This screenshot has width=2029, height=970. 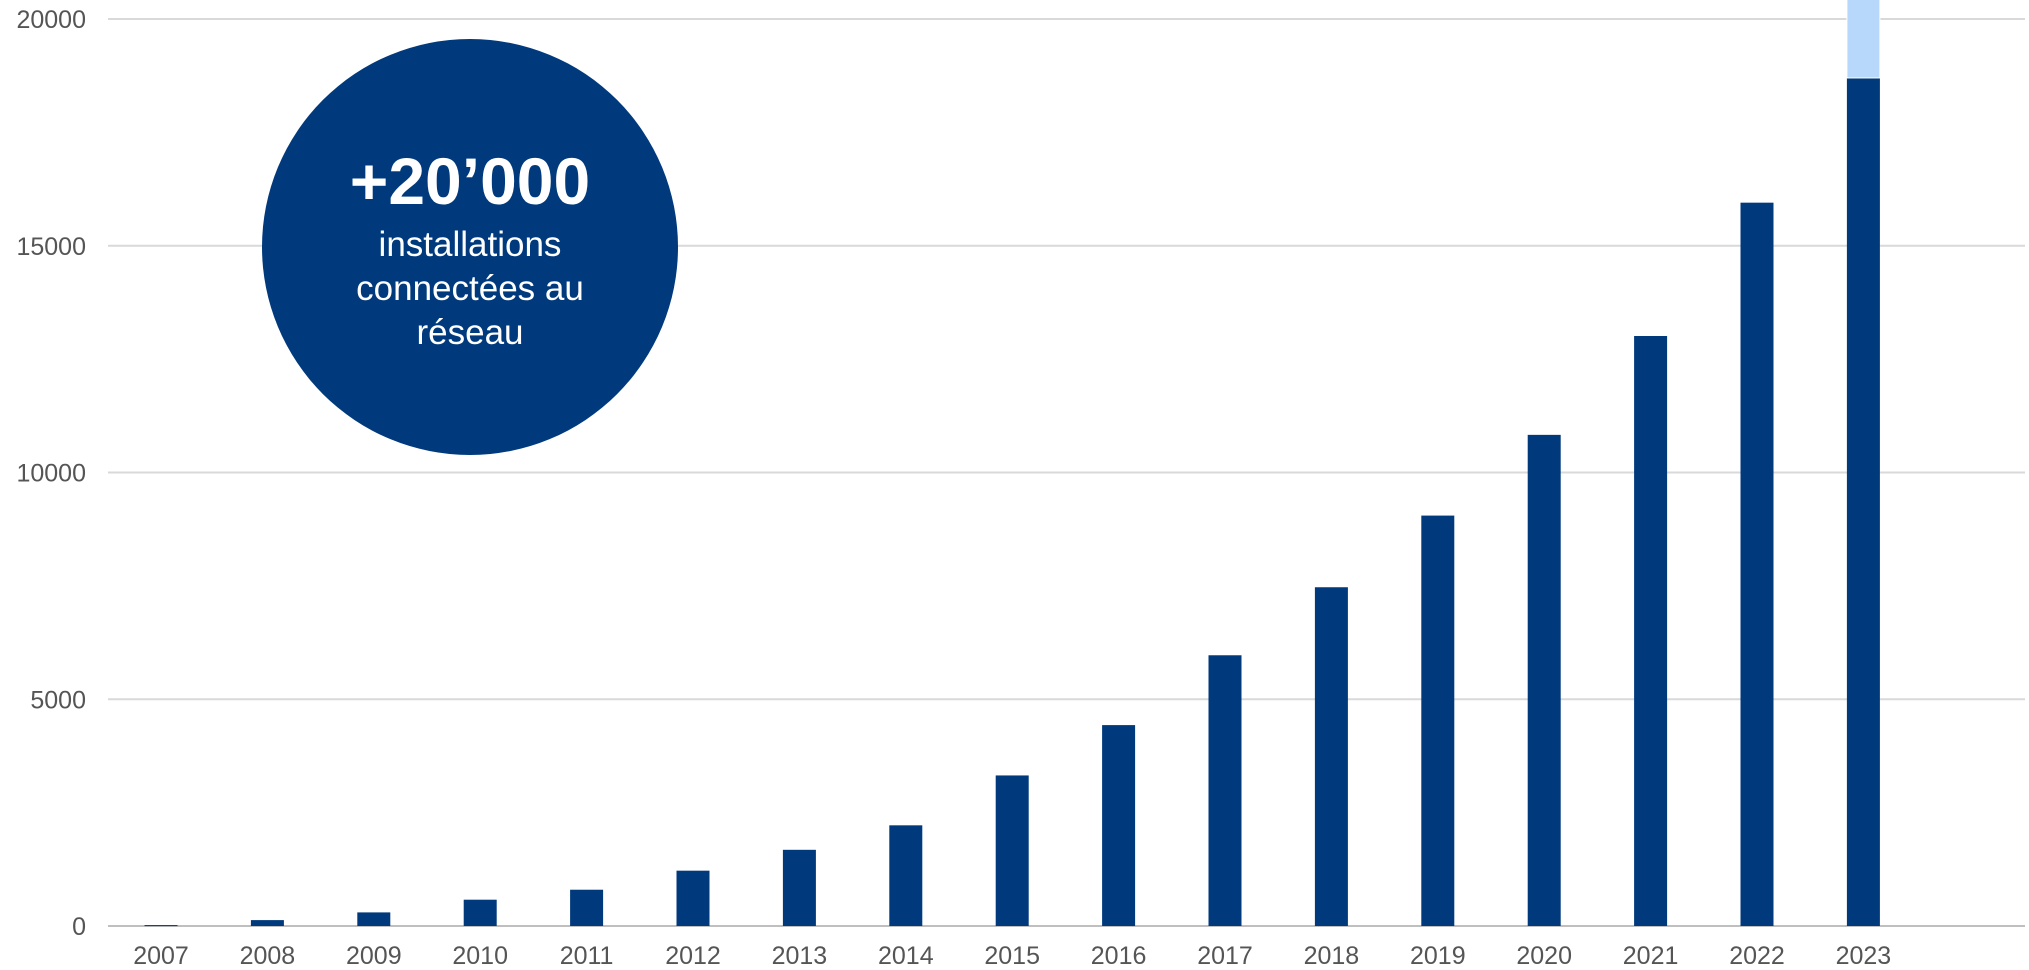 I want to click on callout-value: +20’000, so click(x=470, y=181).